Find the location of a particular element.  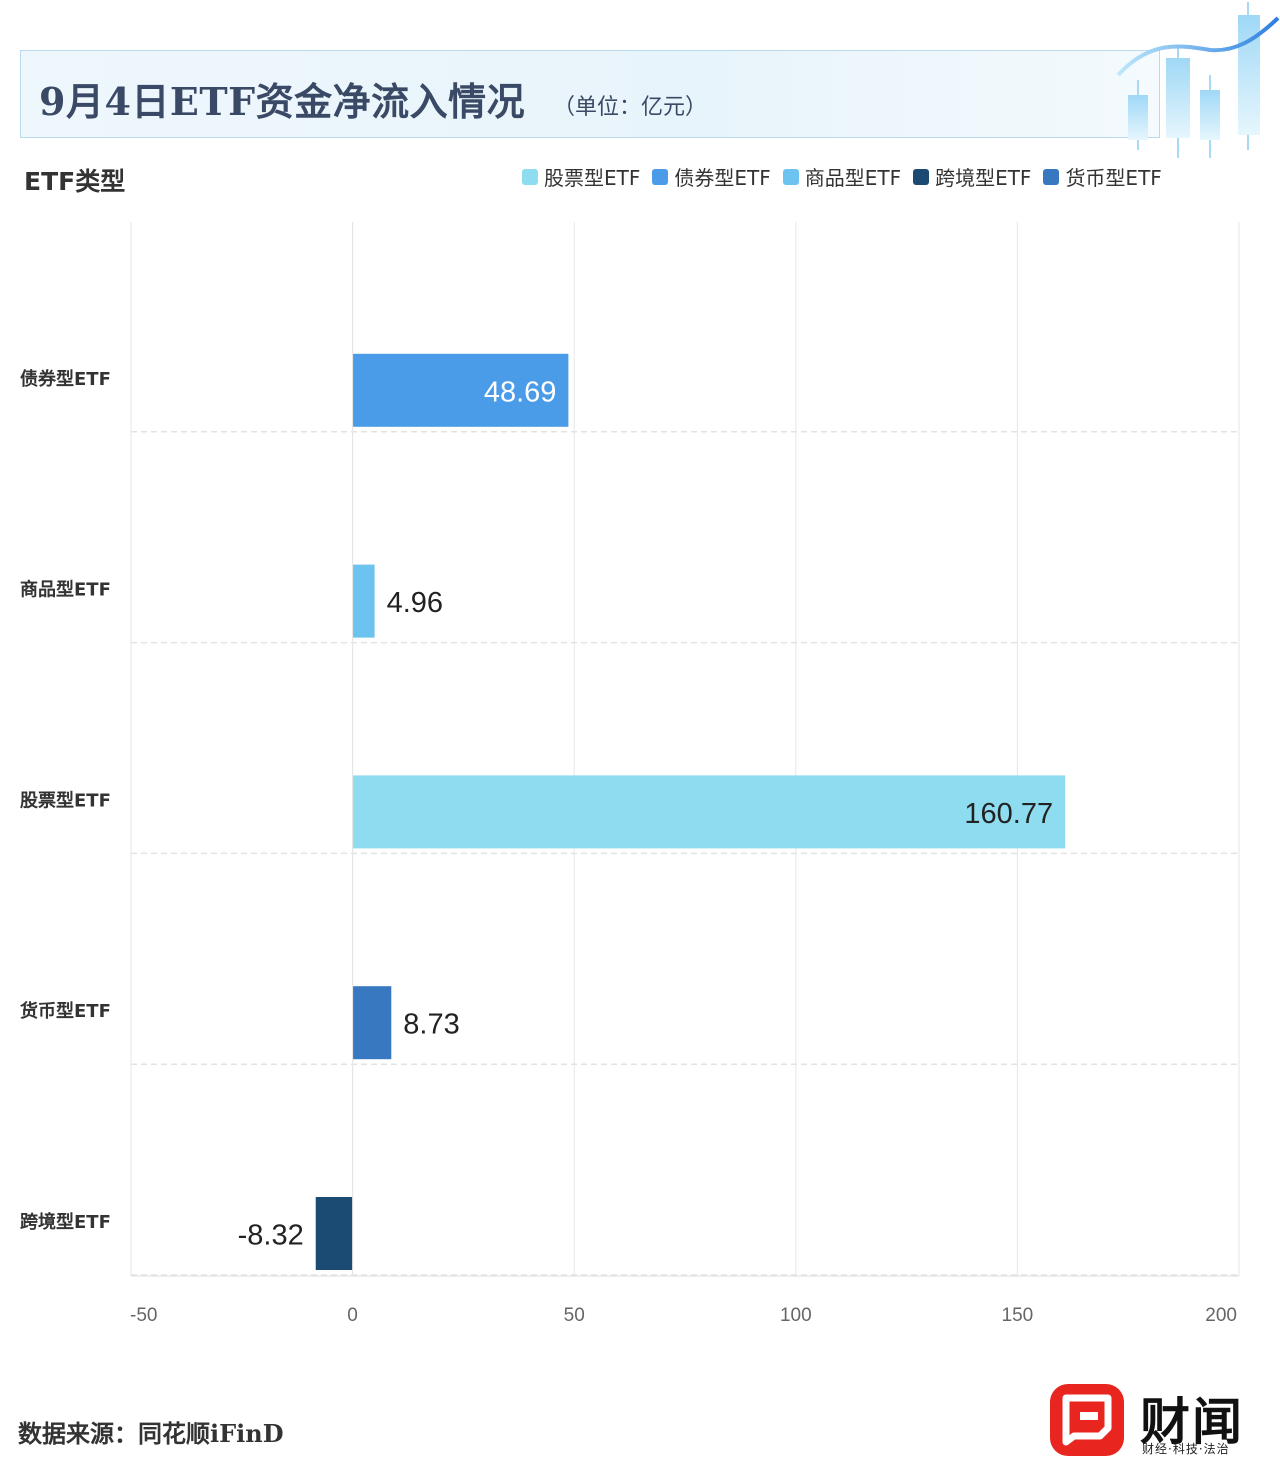

x-tick-label: 150 is located at coordinates (1018, 1315).